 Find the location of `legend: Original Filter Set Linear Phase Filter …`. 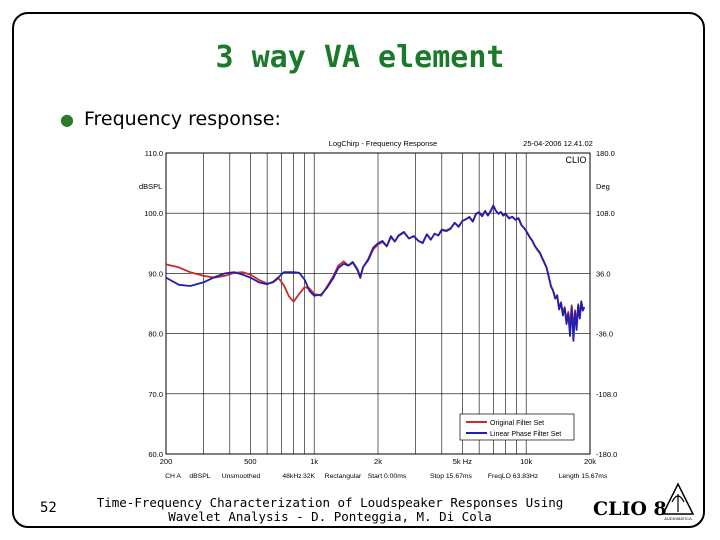

legend: Original Filter Set Linear Phase Filter … is located at coordinates (517, 427).